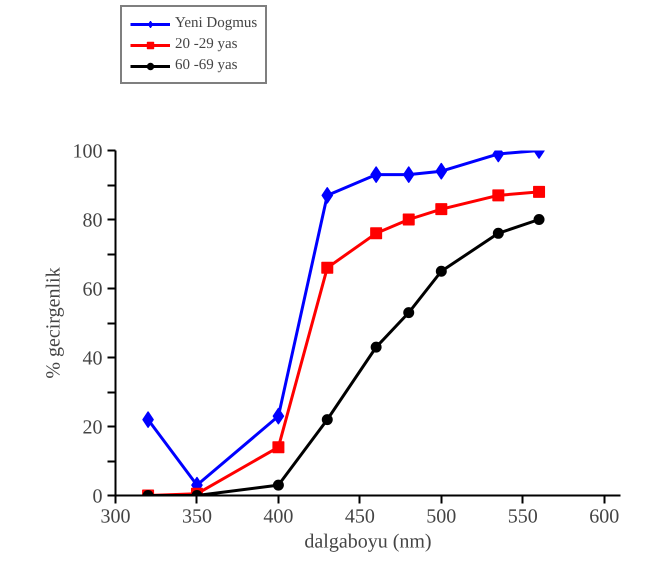  Describe the element at coordinates (92, 289) in the screenshot. I see `y-tick-label: 60` at that location.